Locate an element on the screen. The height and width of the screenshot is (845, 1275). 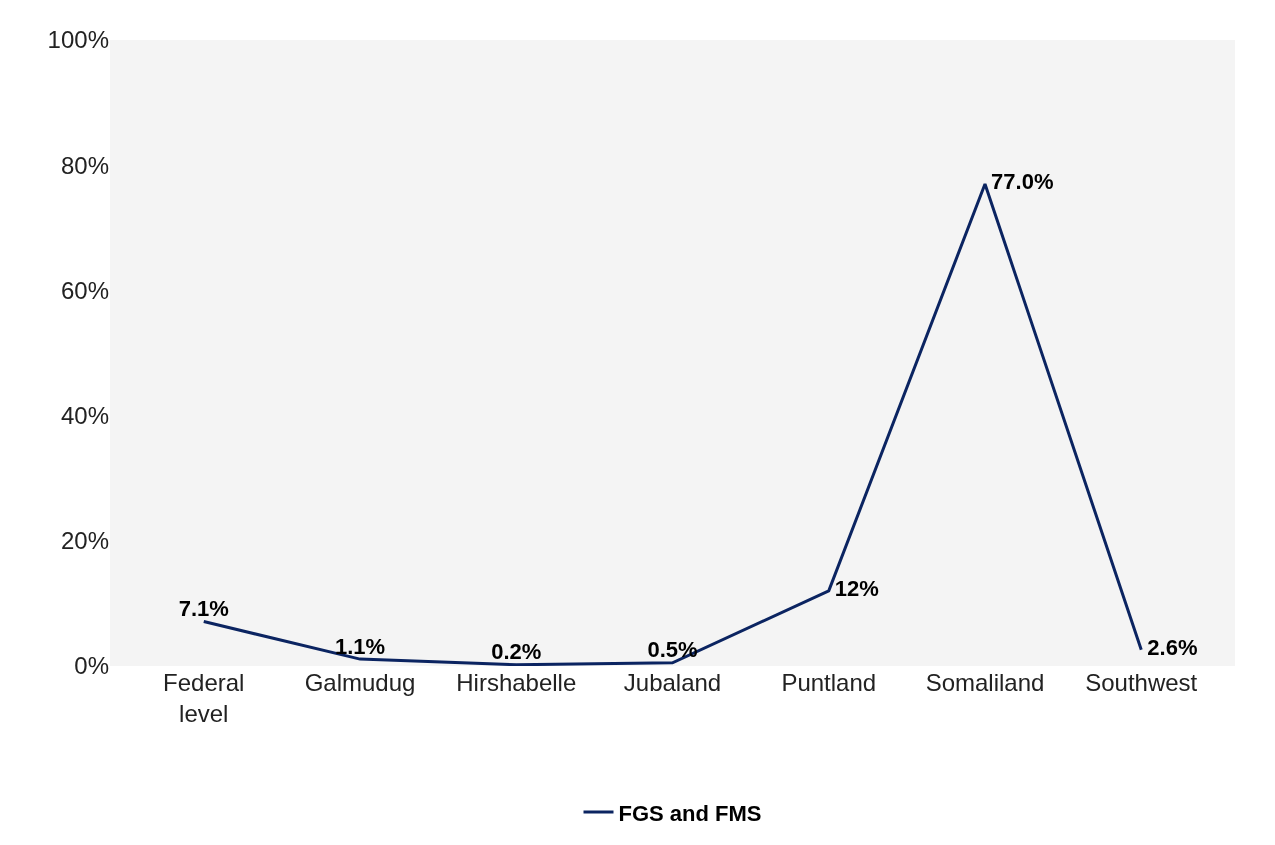
x-tick-label: Federal level is located at coordinates (204, 698).